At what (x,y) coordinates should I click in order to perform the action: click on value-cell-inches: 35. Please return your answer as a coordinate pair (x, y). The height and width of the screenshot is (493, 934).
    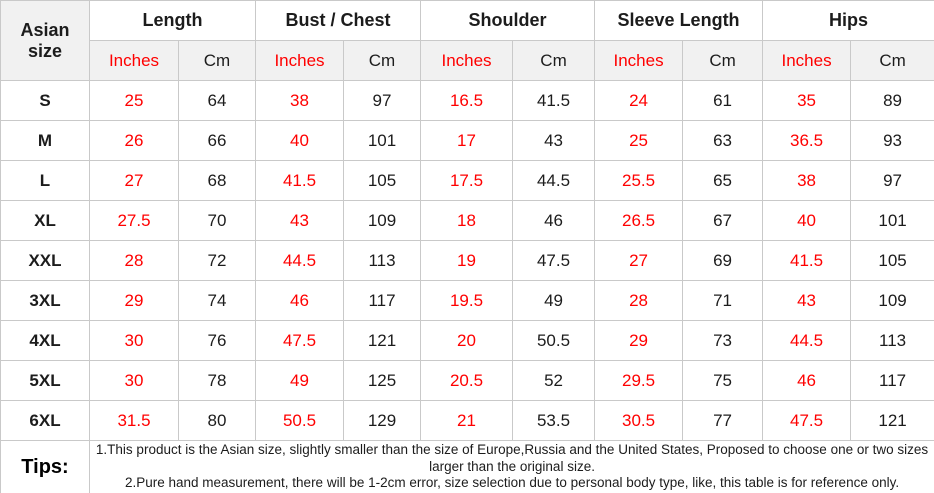
    Looking at the image, I should click on (807, 100).